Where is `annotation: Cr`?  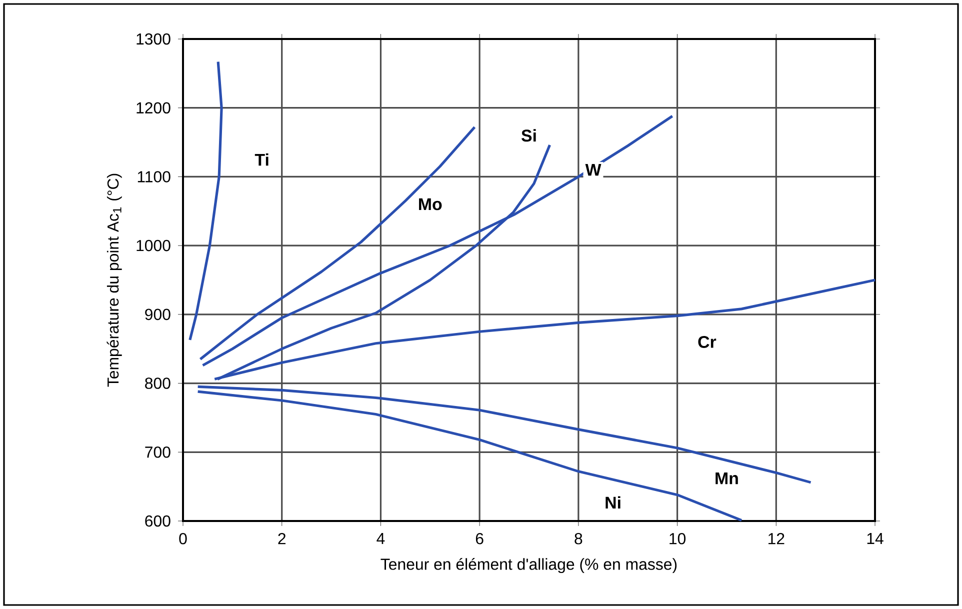 annotation: Cr is located at coordinates (707, 342).